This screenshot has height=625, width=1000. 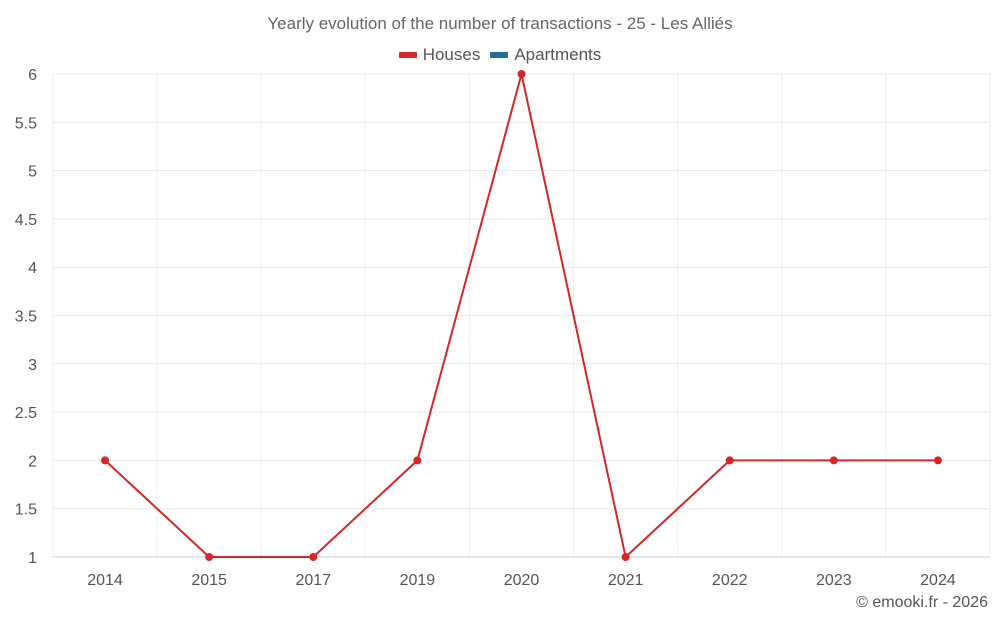 I want to click on legend-item-apartments: Apartments, so click(x=545, y=55).